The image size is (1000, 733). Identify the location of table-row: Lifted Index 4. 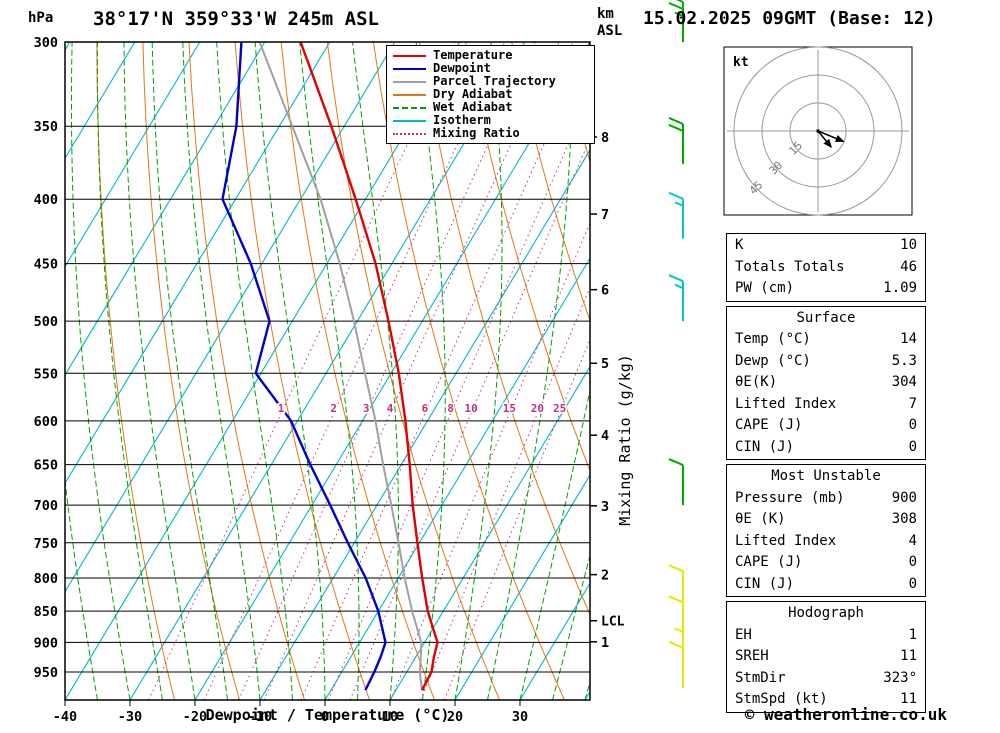
(826, 542).